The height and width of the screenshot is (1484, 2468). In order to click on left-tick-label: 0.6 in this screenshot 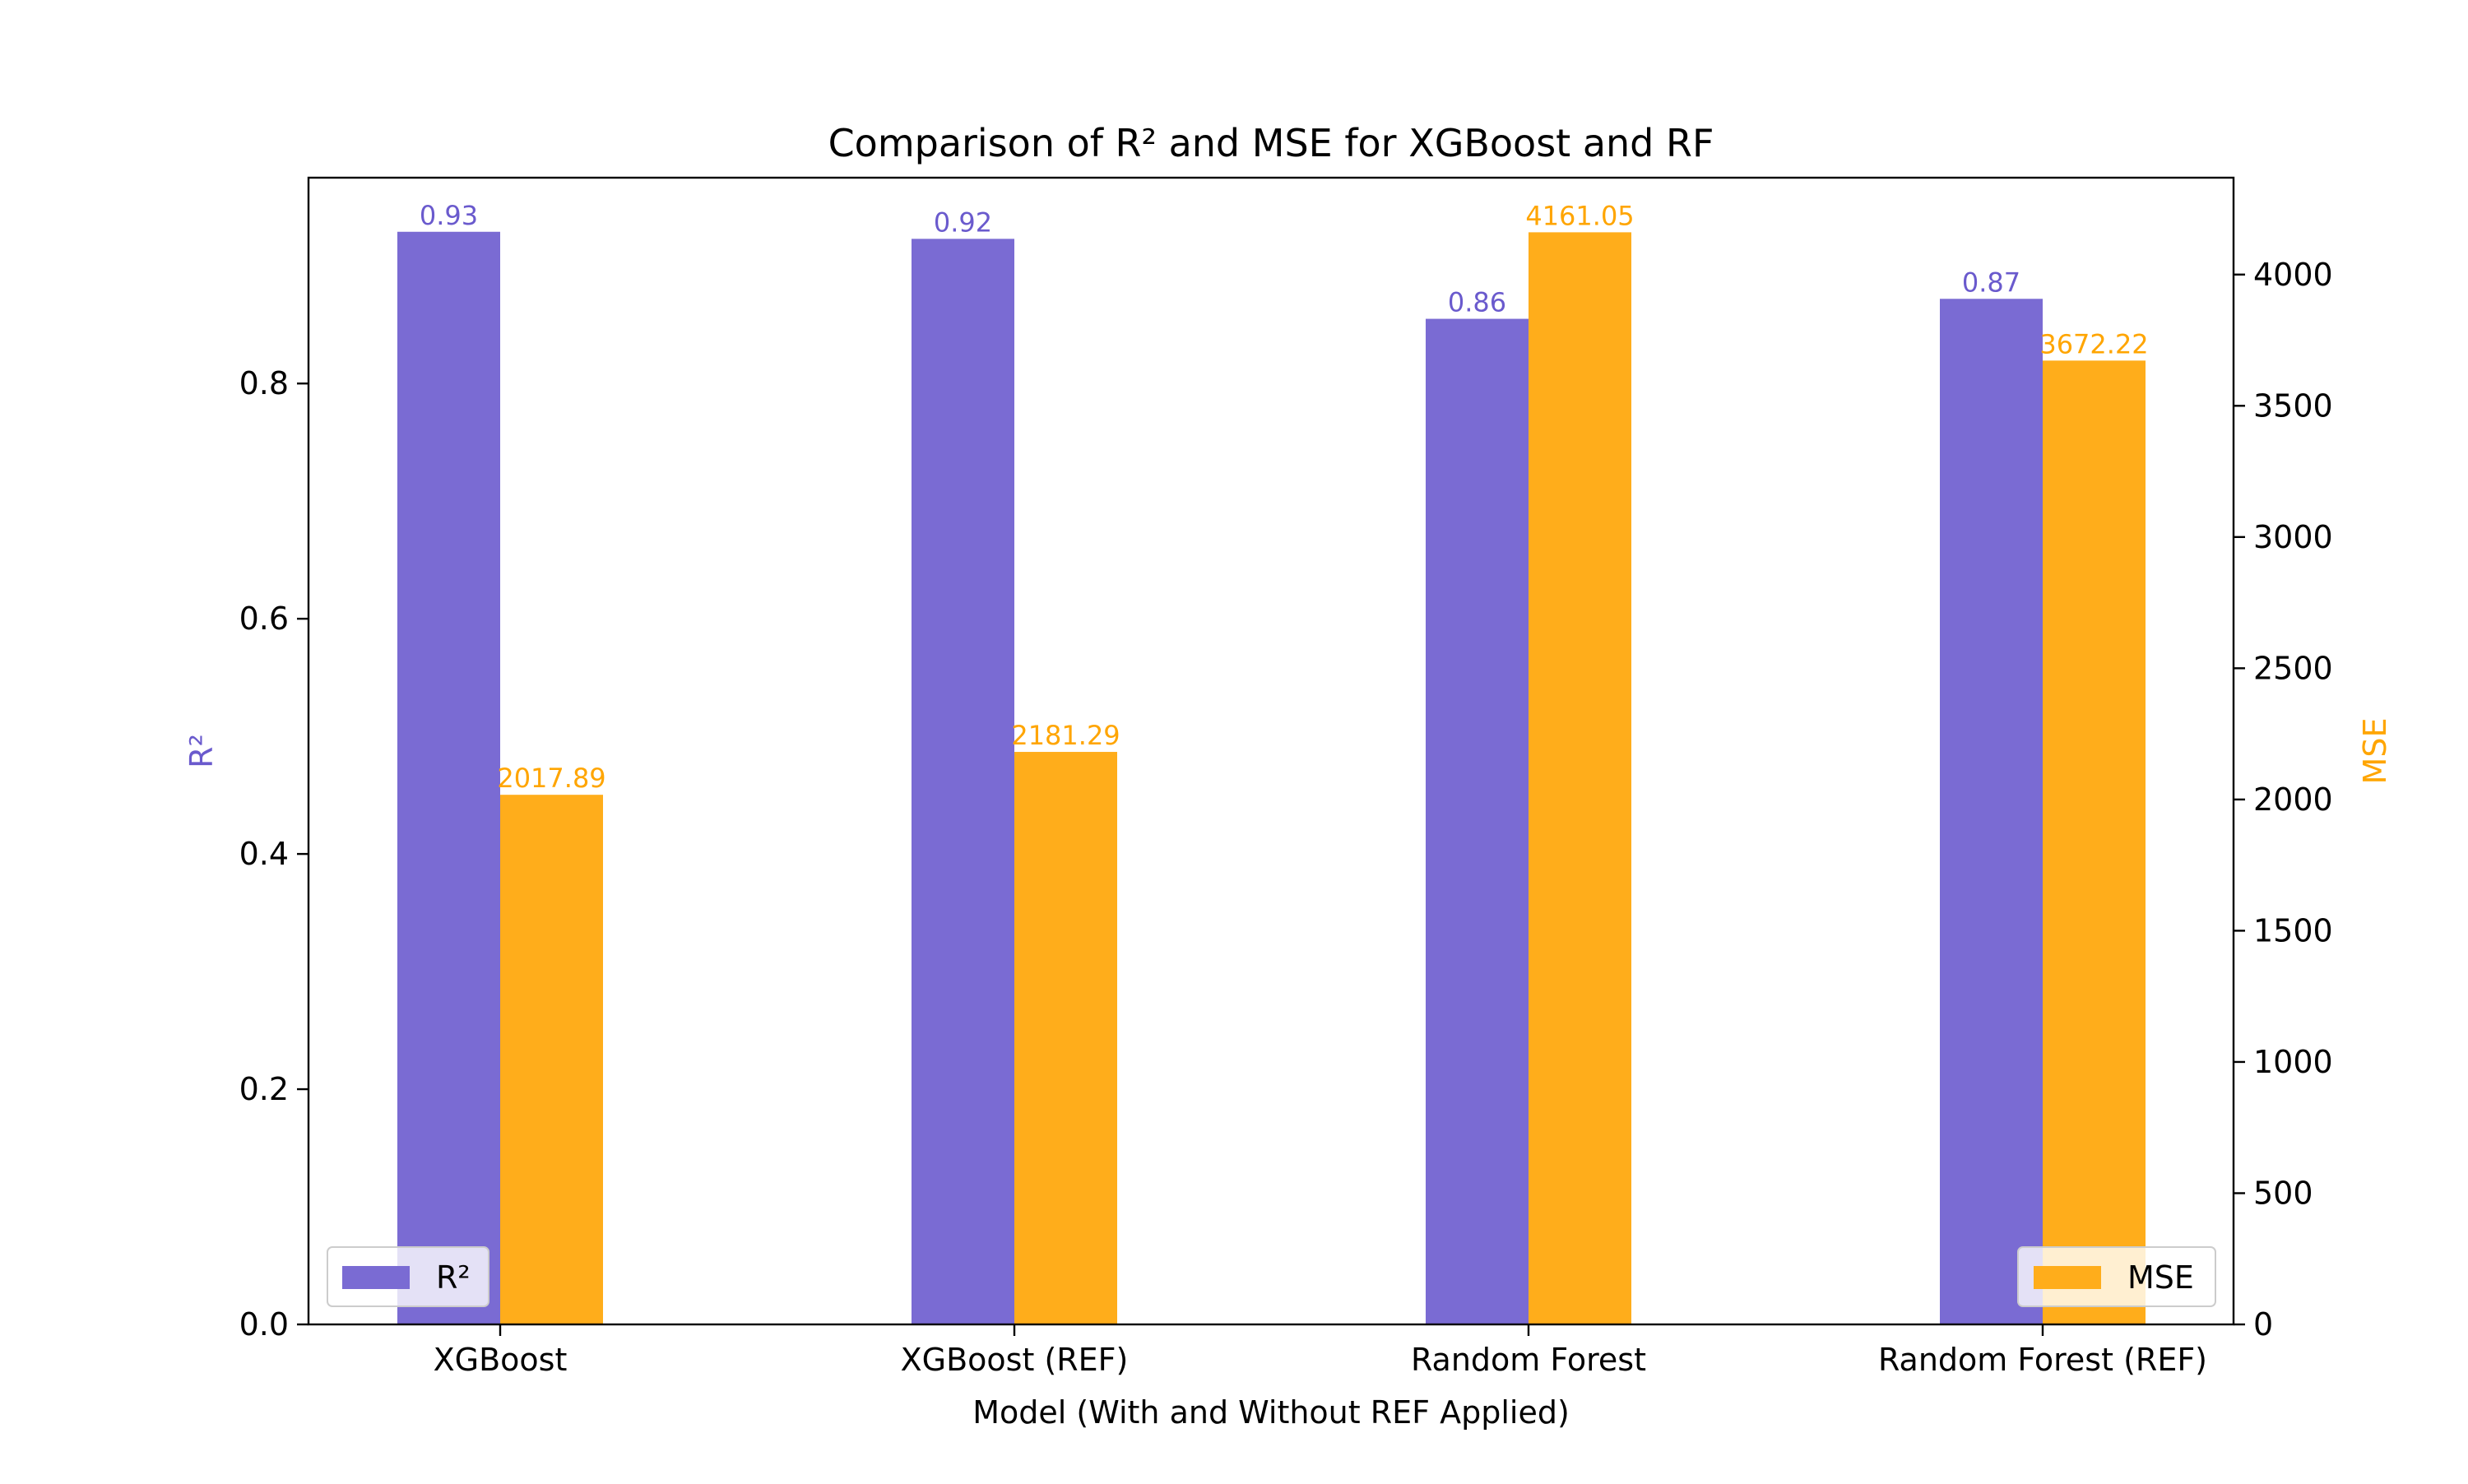, I will do `click(264, 619)`.